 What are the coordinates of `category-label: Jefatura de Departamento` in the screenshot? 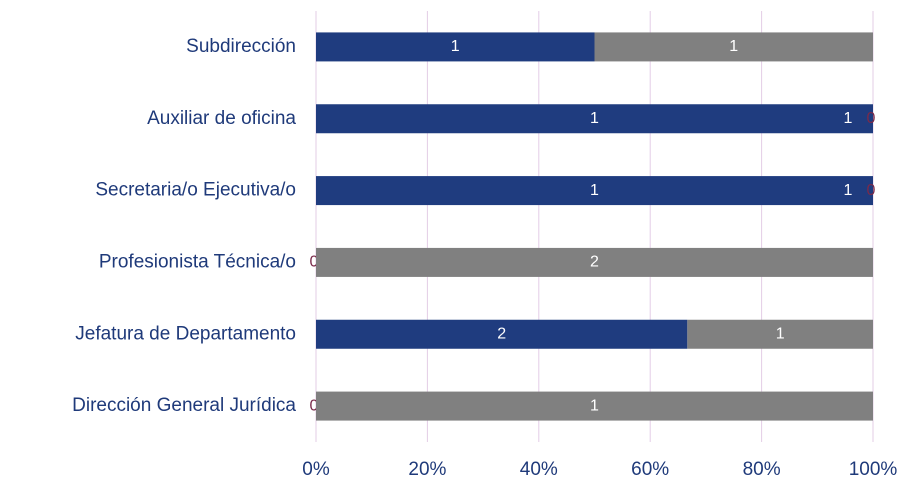 It's located at (185, 333).